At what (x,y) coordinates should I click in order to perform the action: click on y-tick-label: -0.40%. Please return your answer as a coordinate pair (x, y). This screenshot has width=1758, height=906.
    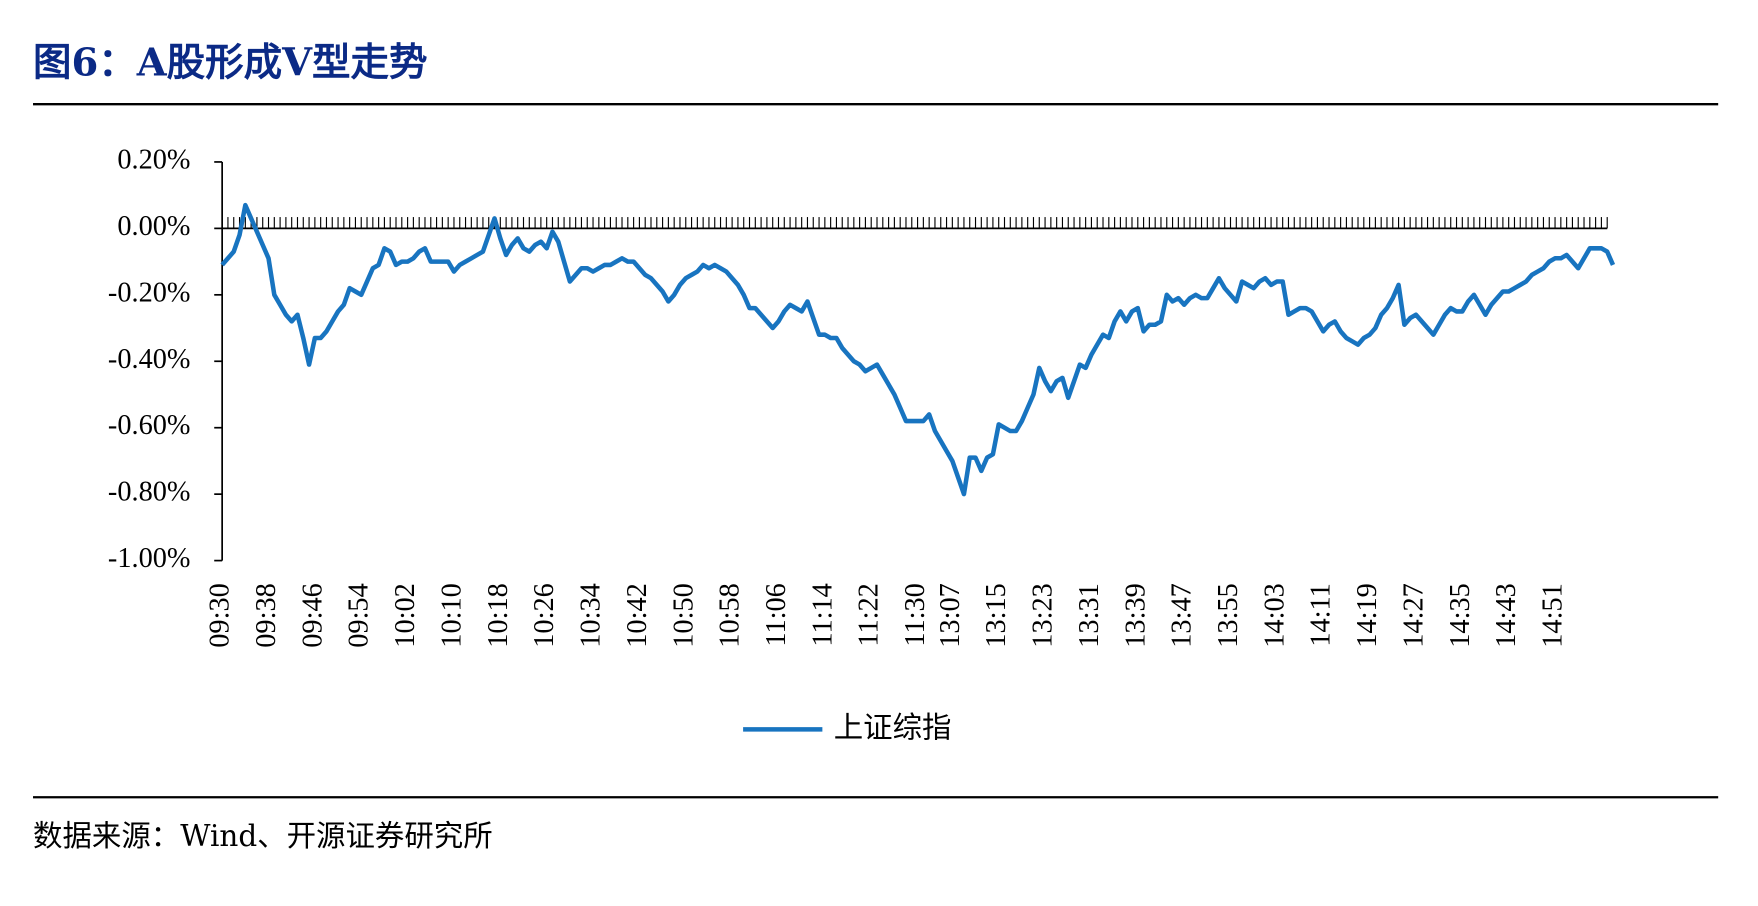
    Looking at the image, I should click on (149, 359).